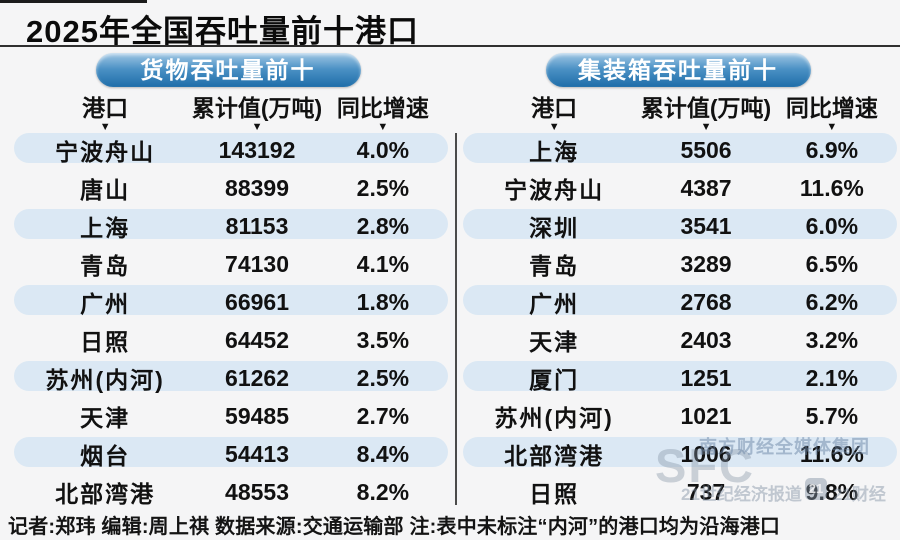 The width and height of the screenshot is (900, 540). What do you see at coordinates (257, 225) in the screenshot?
I see `value-cell: 81153` at bounding box center [257, 225].